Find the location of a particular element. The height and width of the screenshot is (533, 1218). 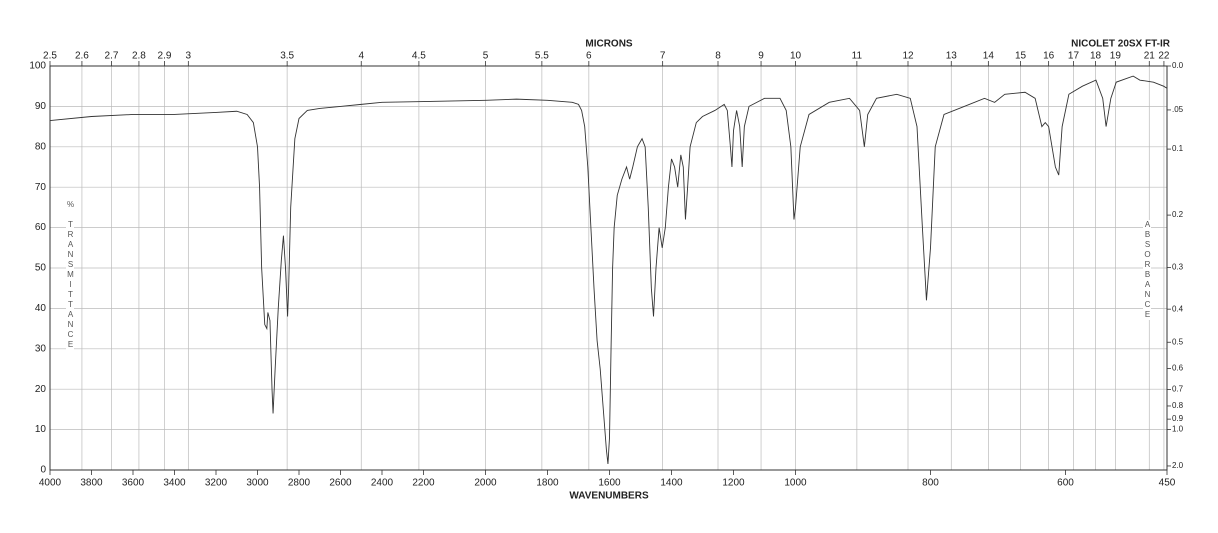

y2-tick-label: .05 is located at coordinates (1178, 109).